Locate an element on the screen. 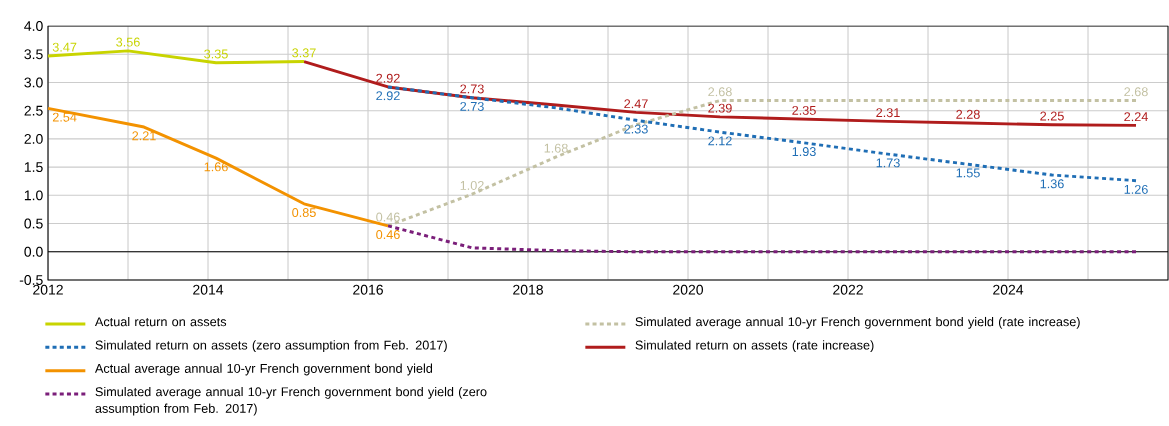  data-label: 1.26 is located at coordinates (1136, 189).